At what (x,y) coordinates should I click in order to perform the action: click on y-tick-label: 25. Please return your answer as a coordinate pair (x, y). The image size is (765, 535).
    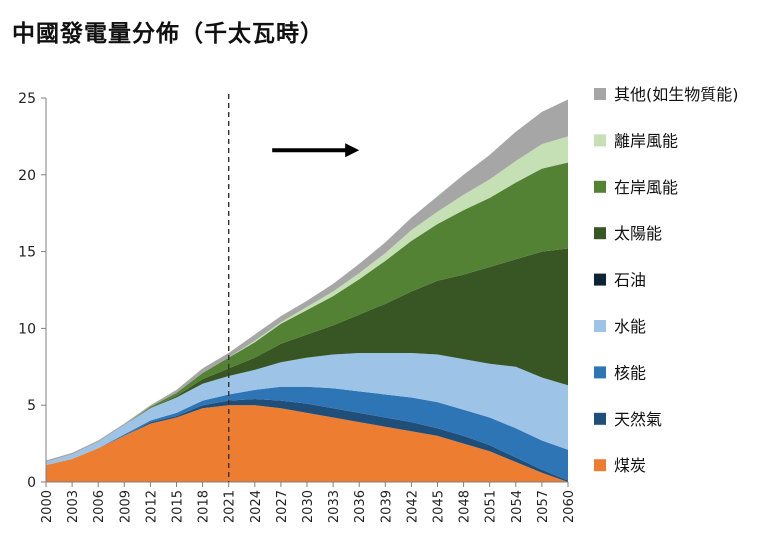
    Looking at the image, I should click on (27, 99).